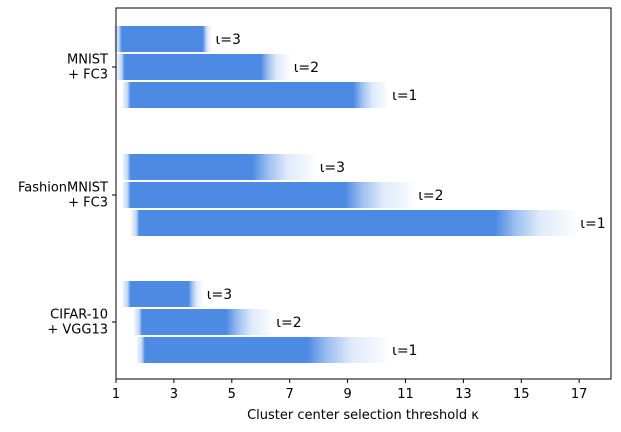  What do you see at coordinates (521, 394) in the screenshot?
I see `x-tick-label-7: 15` at bounding box center [521, 394].